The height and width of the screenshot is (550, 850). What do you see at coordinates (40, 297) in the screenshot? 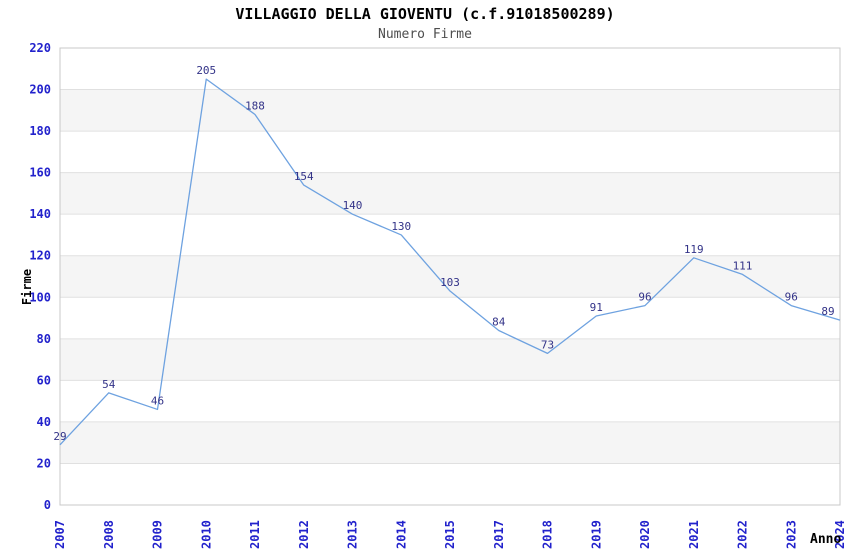
I see `y-tick-label: 100` at bounding box center [40, 297].